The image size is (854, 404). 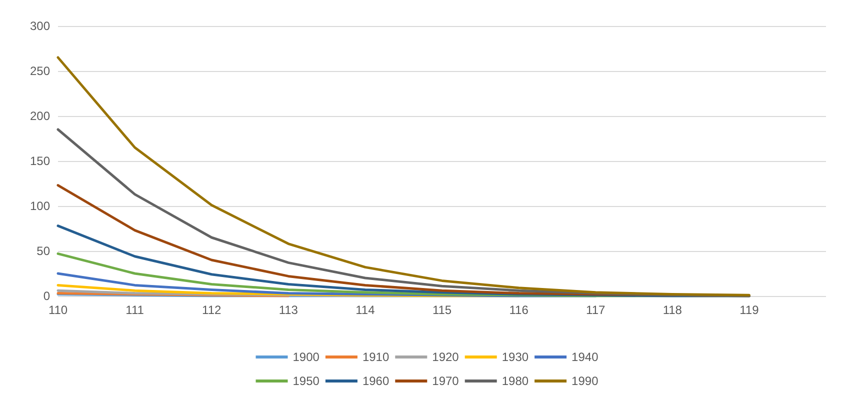 What do you see at coordinates (212, 310) in the screenshot?
I see `x-tick-label: 112` at bounding box center [212, 310].